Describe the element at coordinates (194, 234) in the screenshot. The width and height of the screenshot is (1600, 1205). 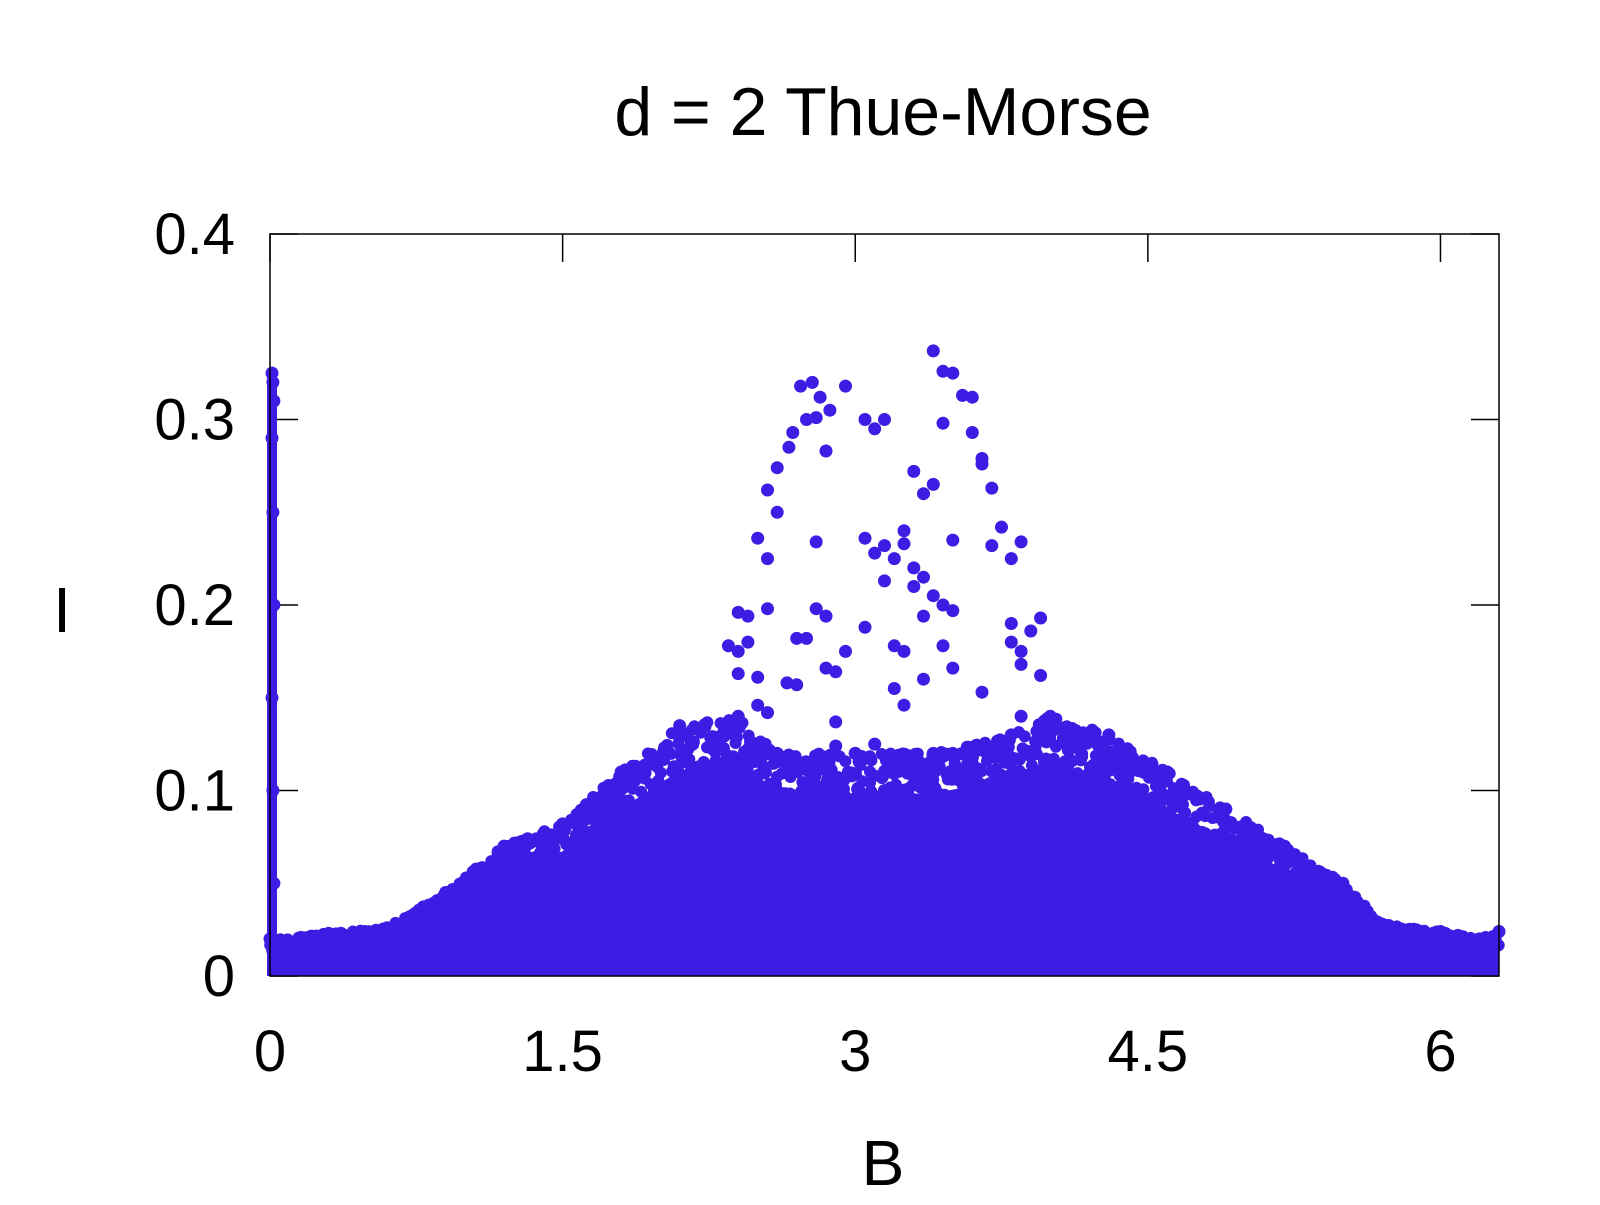
I see `y-tick-label: 0.4` at that location.